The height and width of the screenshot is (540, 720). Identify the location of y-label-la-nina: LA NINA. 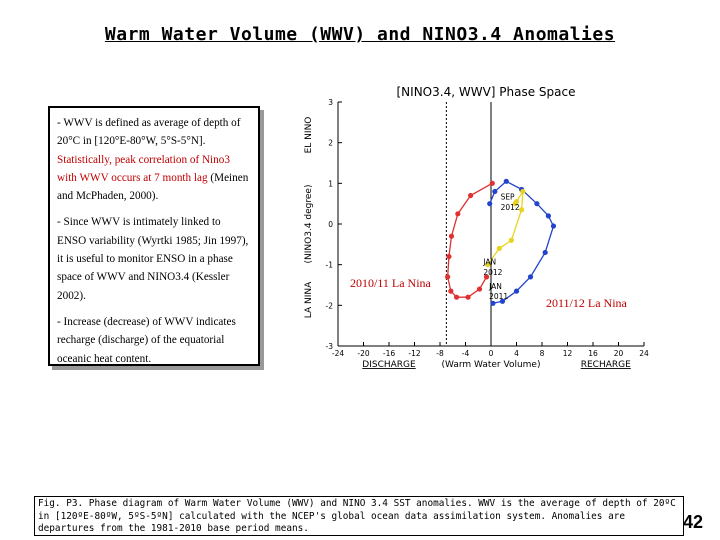
(309, 299).